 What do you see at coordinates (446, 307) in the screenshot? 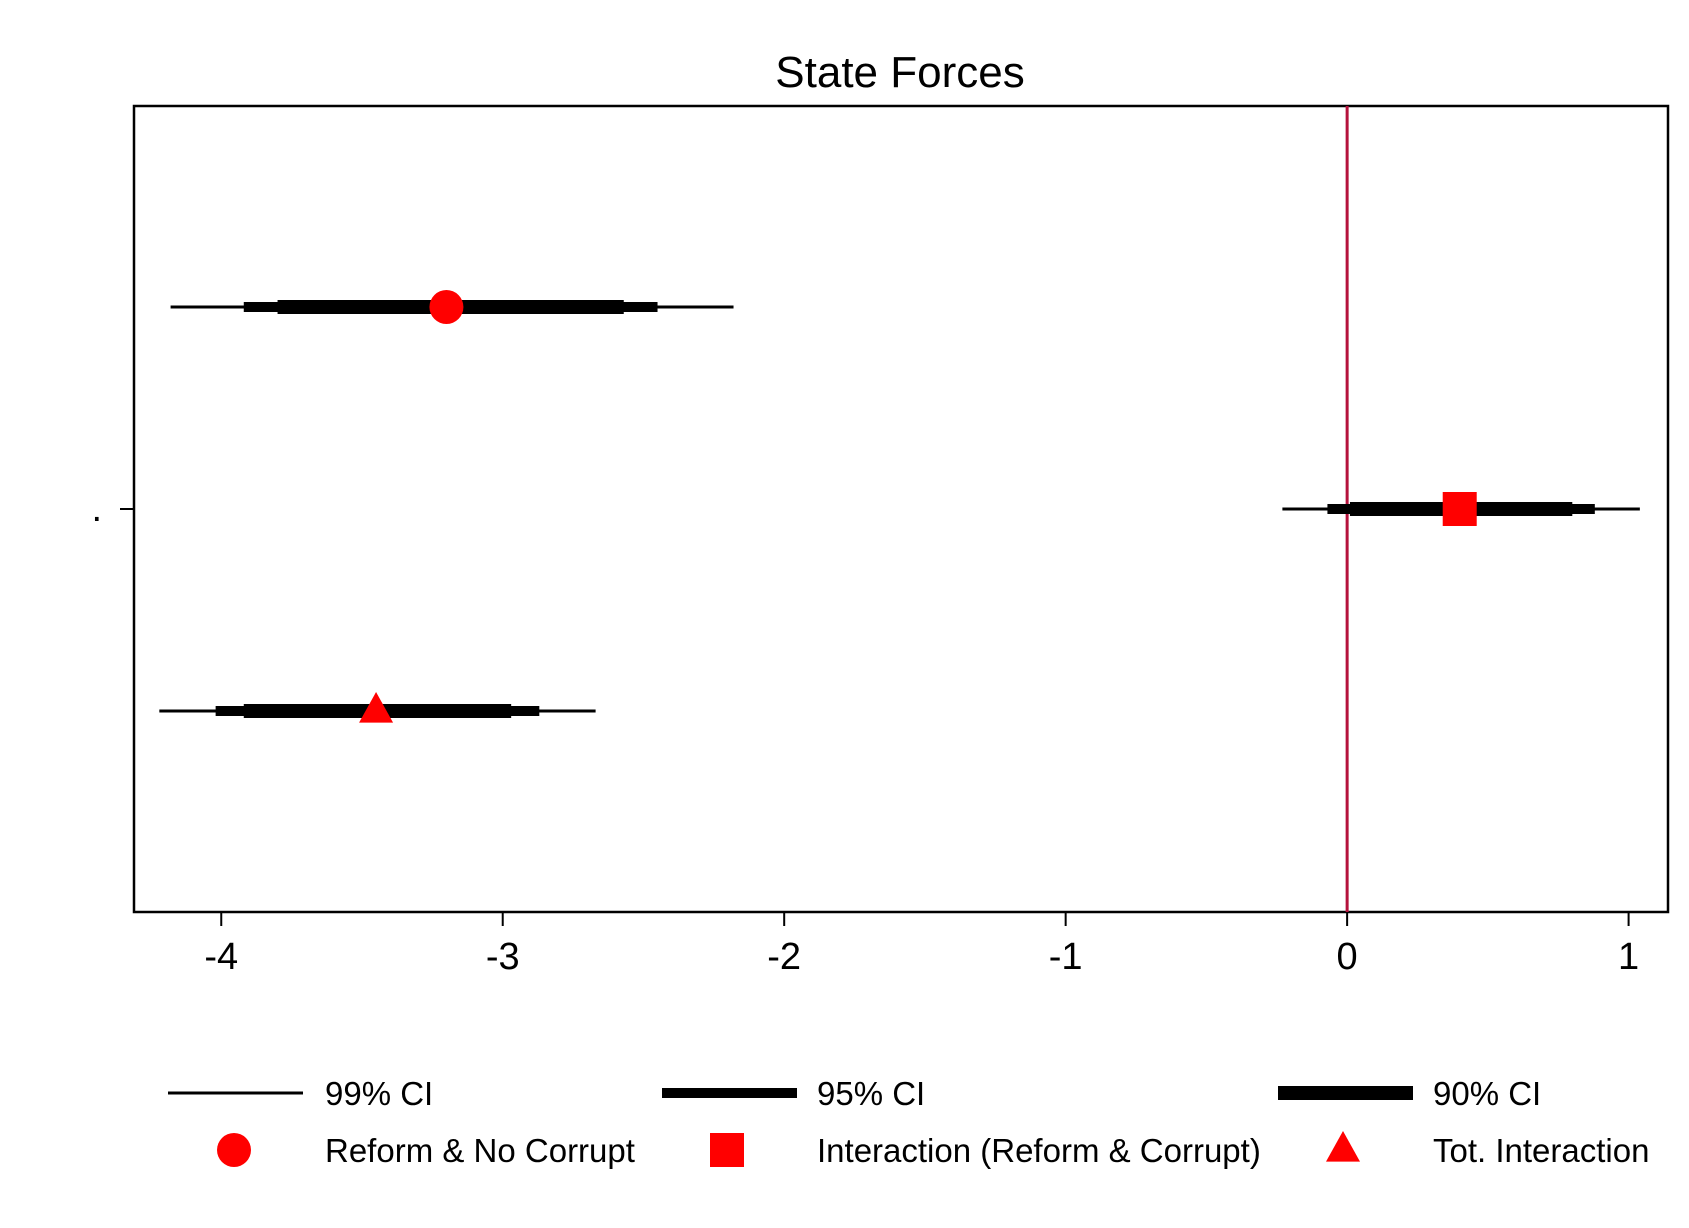
I see `estimate-circle-marker` at bounding box center [446, 307].